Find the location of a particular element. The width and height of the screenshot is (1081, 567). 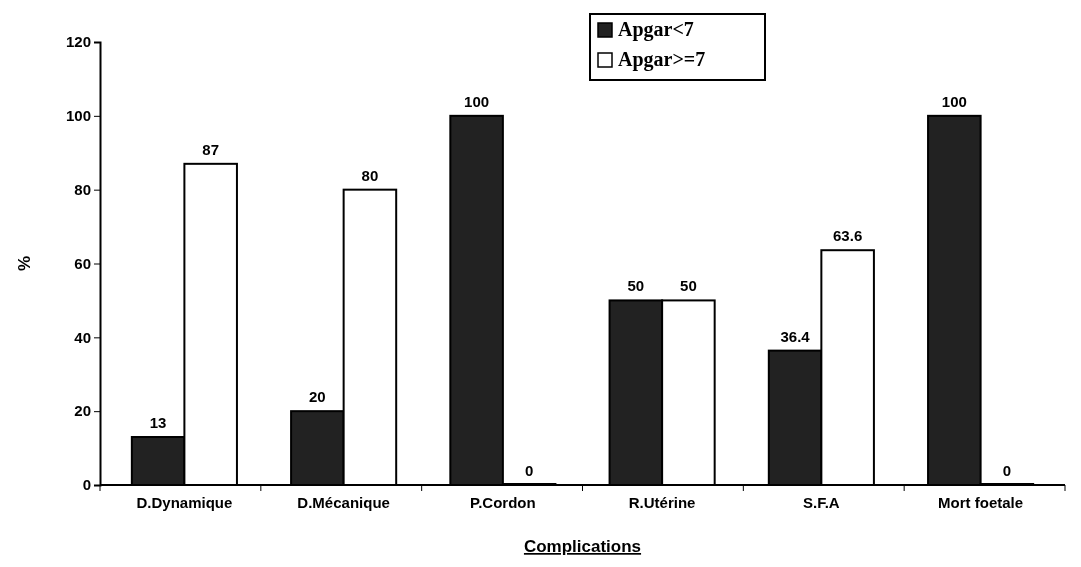

x-tick-label: D.Mécanique is located at coordinates (343, 502).